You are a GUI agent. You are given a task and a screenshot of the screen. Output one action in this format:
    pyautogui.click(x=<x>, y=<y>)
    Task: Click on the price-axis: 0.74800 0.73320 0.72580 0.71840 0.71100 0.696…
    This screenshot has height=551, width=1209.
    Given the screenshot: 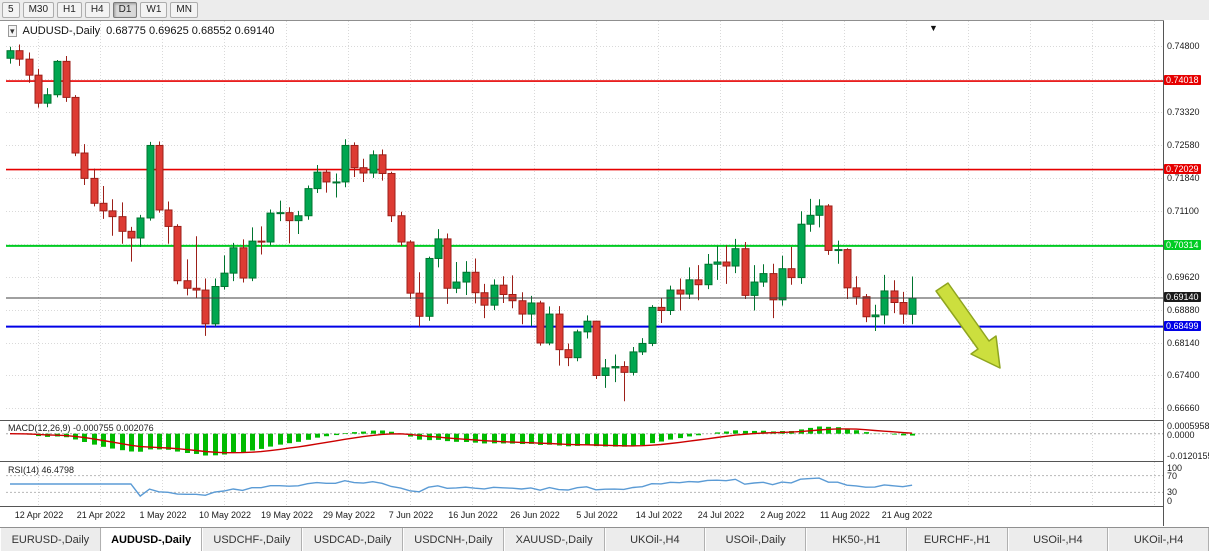 What is the action you would take?
    pyautogui.click(x=1186, y=263)
    